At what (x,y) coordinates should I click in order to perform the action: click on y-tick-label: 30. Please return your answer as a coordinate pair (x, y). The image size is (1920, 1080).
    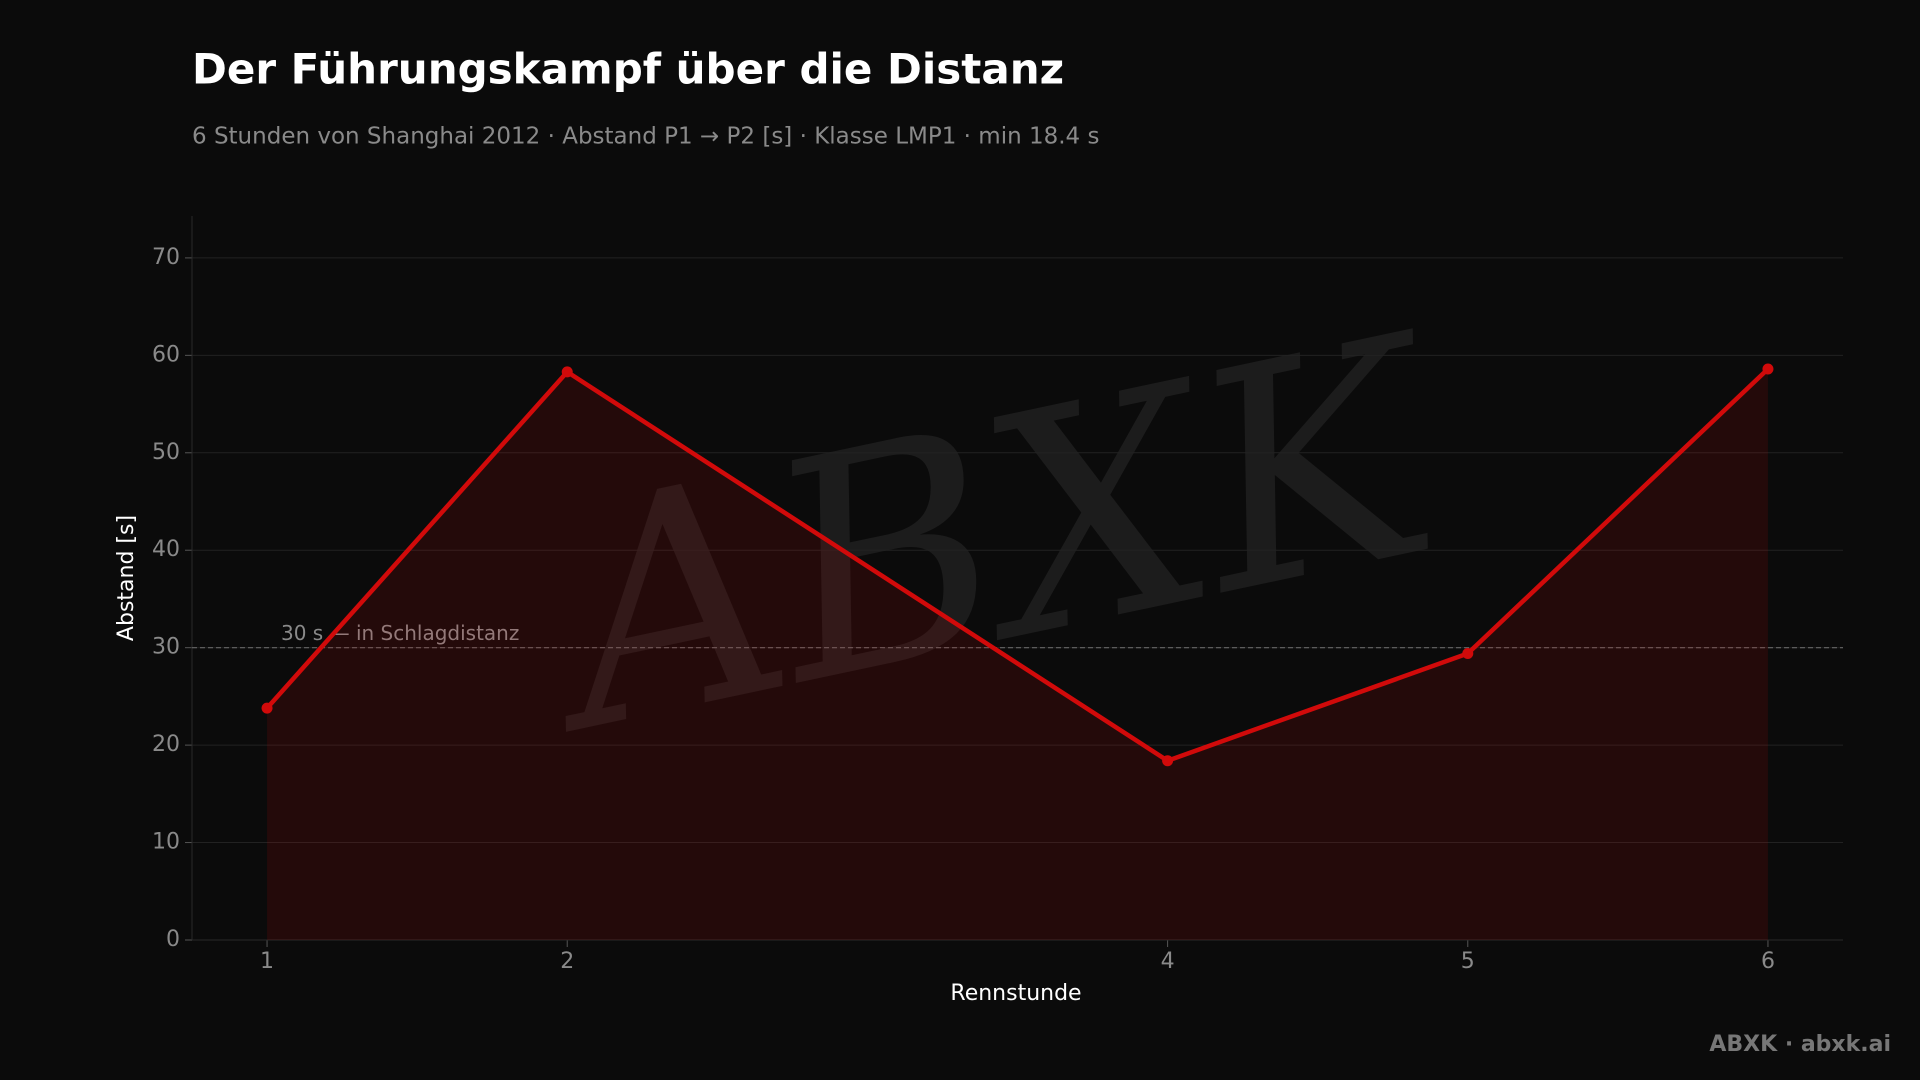
    Looking at the image, I should click on (166, 647).